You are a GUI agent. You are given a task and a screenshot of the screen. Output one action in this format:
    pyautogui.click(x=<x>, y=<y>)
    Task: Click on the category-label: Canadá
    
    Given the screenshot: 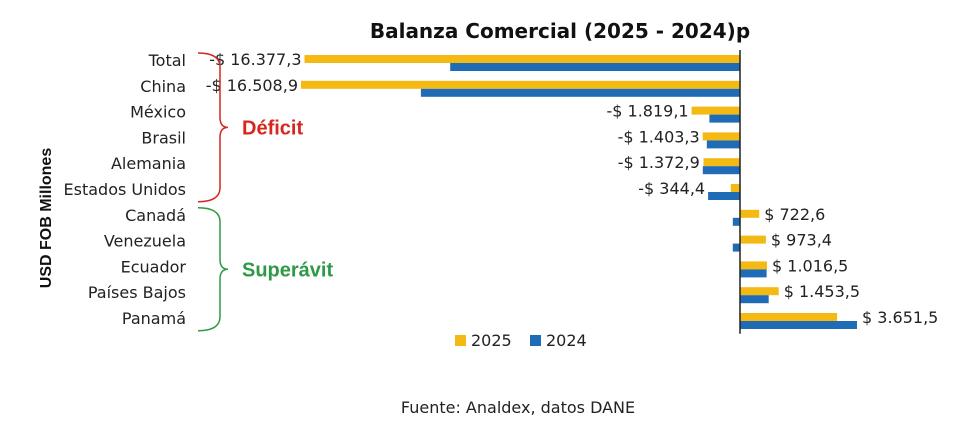 What is the action you would take?
    pyautogui.click(x=155, y=215)
    